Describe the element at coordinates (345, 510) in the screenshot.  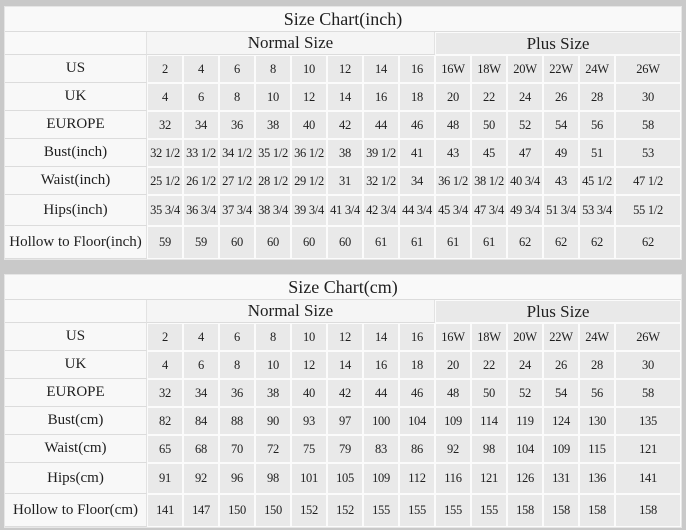
I see `table-cell: 152` at that location.